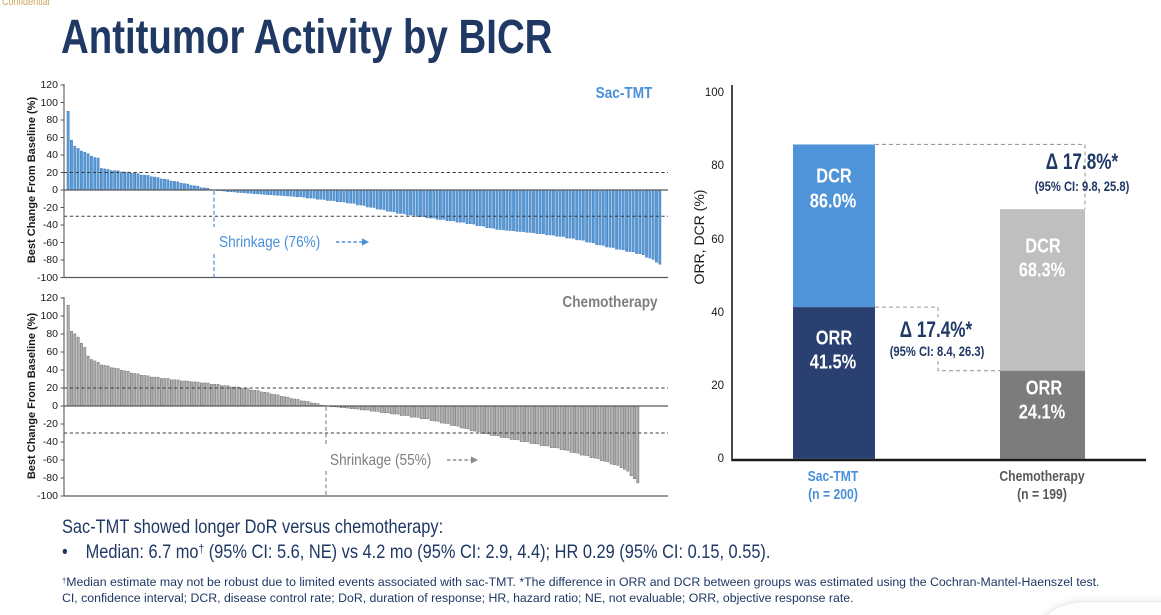 This screenshot has width=1161, height=615. I want to click on chemo-orr-label: ORR, so click(1043, 388).